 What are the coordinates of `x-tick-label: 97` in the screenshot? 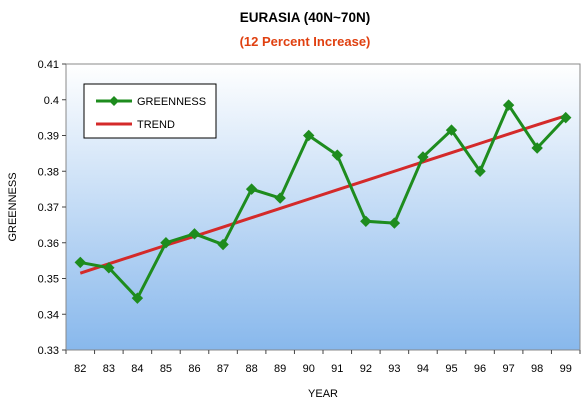 It's located at (508, 369).